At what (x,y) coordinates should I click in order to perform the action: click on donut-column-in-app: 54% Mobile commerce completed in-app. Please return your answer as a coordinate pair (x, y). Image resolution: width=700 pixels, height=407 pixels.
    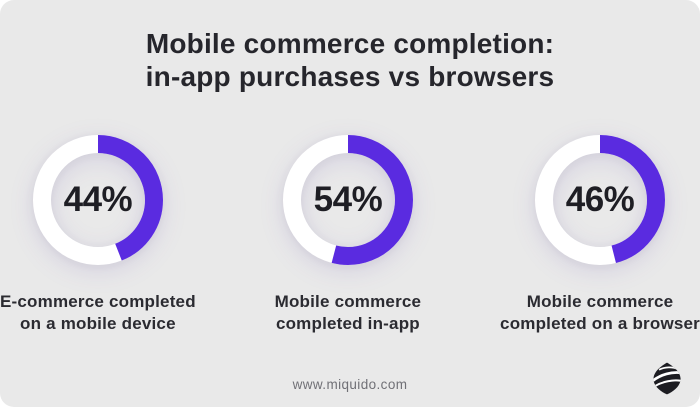
    Looking at the image, I should click on (348, 235).